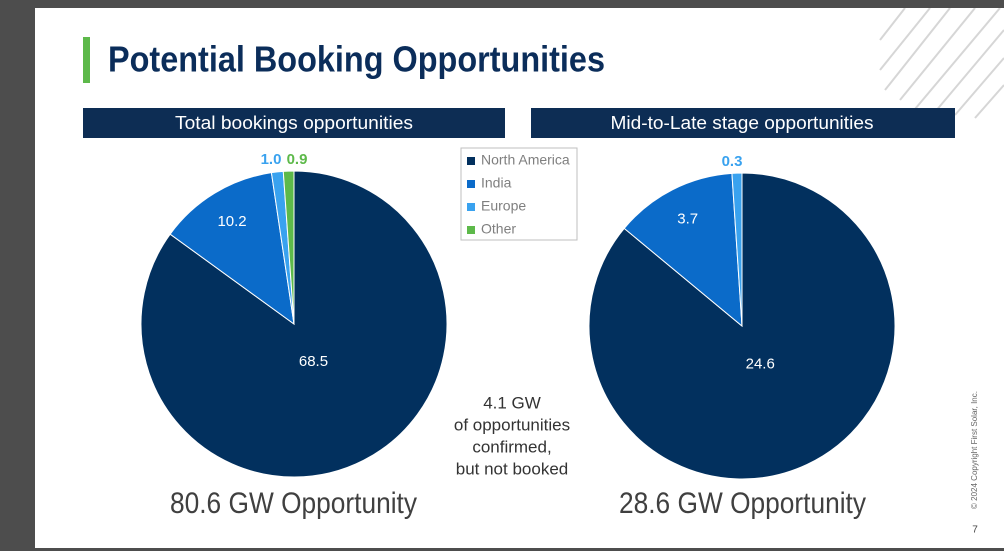 The width and height of the screenshot is (1004, 551). Describe the element at coordinates (512, 402) in the screenshot. I see `note-text: 4.1 GW` at that location.